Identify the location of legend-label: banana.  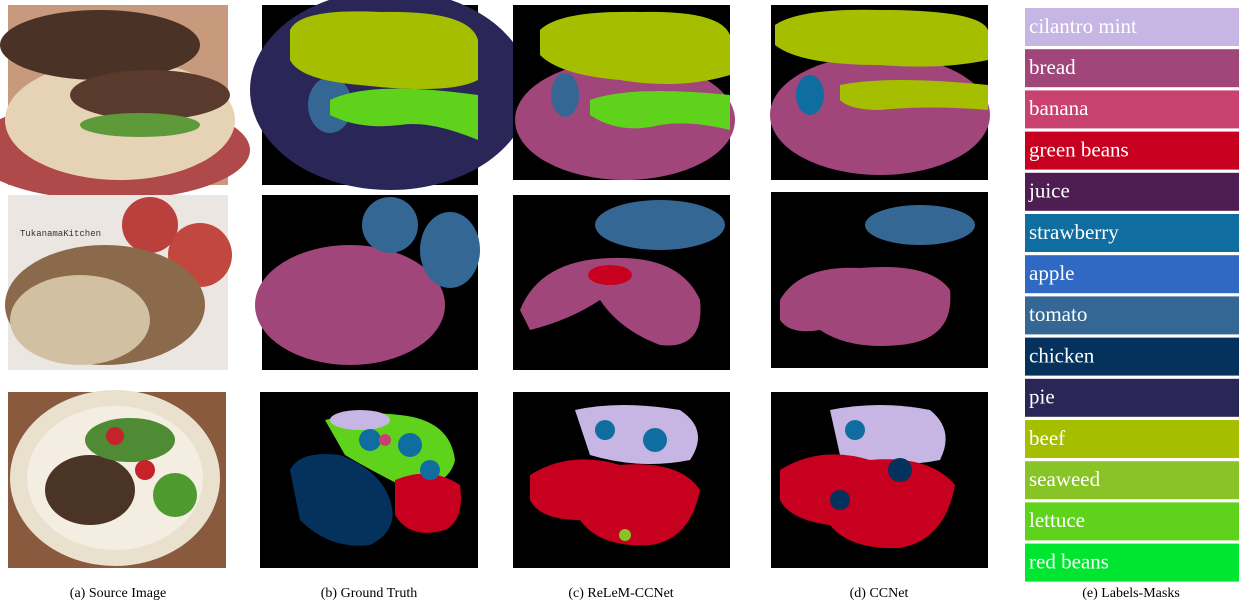
(1059, 108).